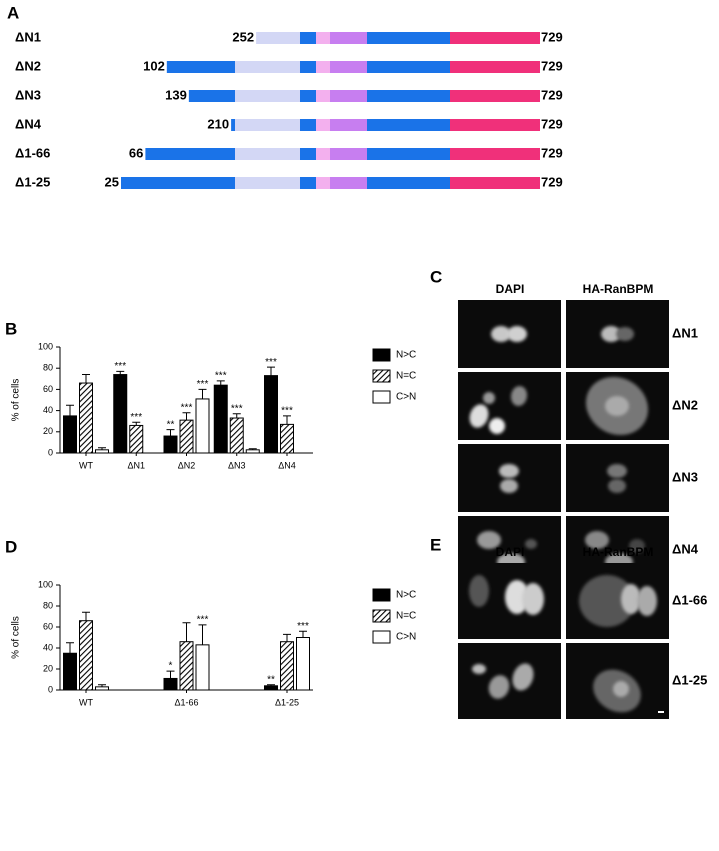 This screenshot has width=719, height=851. I want to click on row-label: ΔN4, so click(685, 548).